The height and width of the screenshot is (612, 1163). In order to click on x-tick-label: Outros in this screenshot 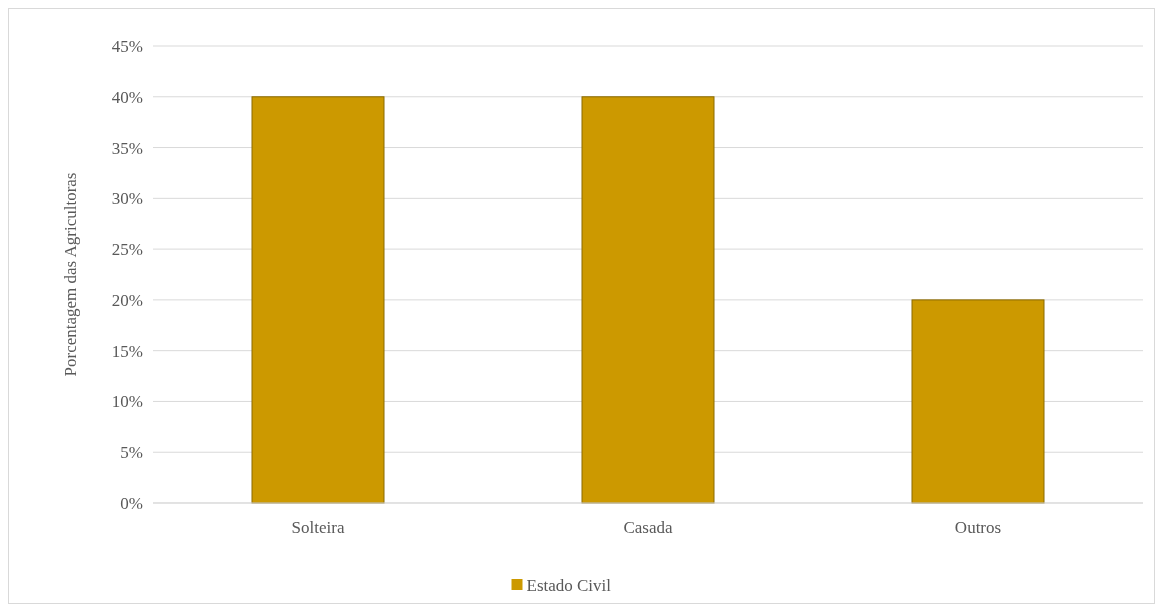, I will do `click(978, 527)`.